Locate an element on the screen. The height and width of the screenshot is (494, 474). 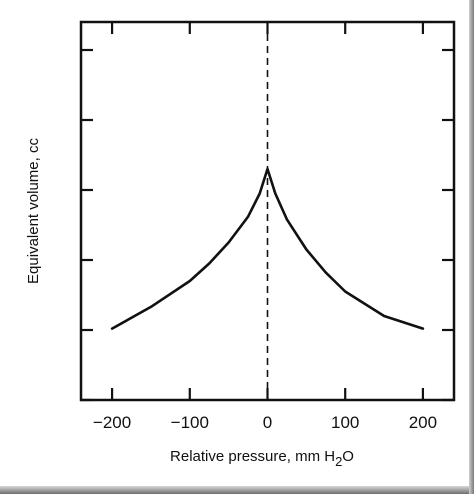
x-tick-label-3: 100 is located at coordinates (345, 422).